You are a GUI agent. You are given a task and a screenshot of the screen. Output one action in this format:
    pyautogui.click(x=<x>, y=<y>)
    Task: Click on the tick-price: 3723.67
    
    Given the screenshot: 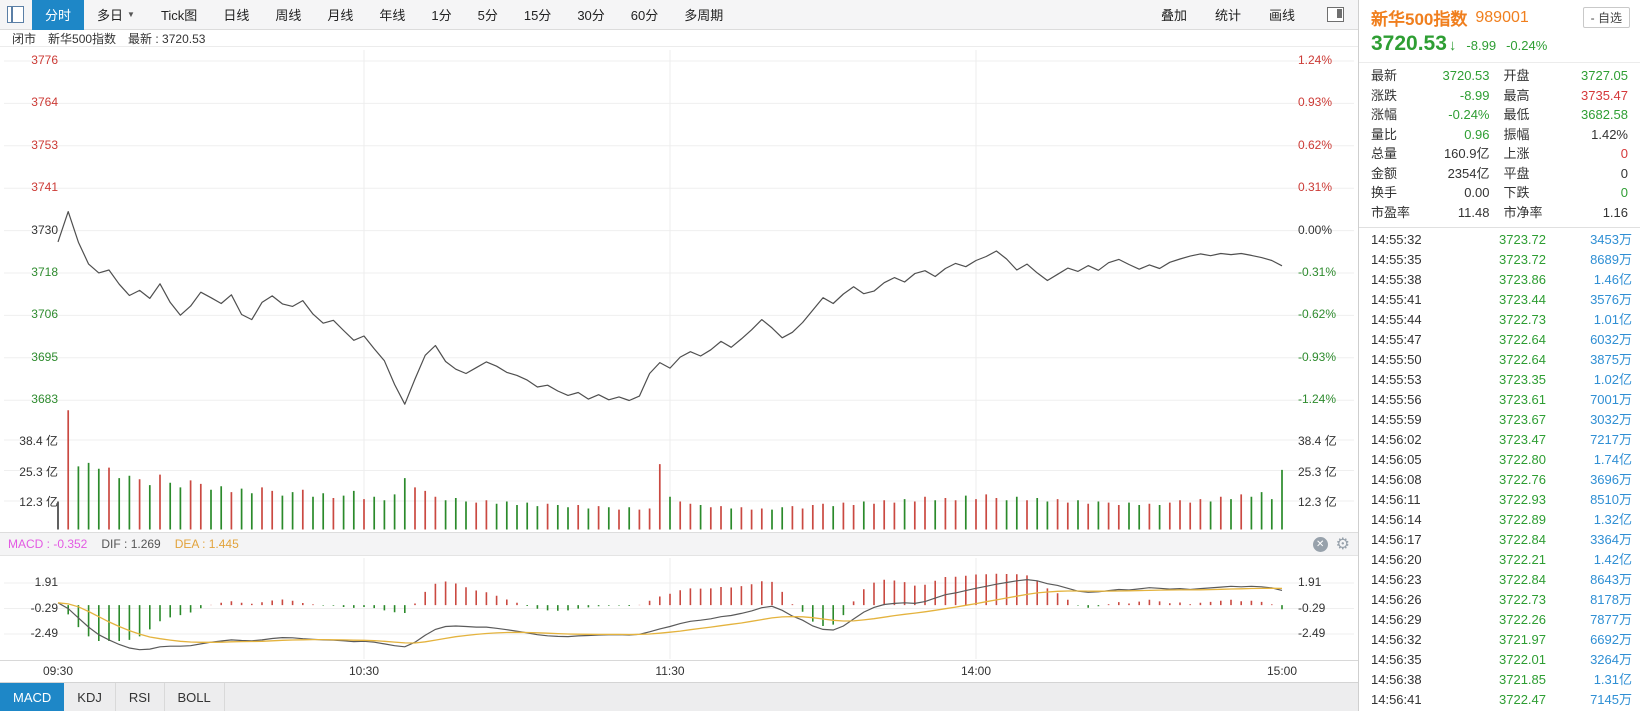 What is the action you would take?
    pyautogui.click(x=1522, y=419)
    